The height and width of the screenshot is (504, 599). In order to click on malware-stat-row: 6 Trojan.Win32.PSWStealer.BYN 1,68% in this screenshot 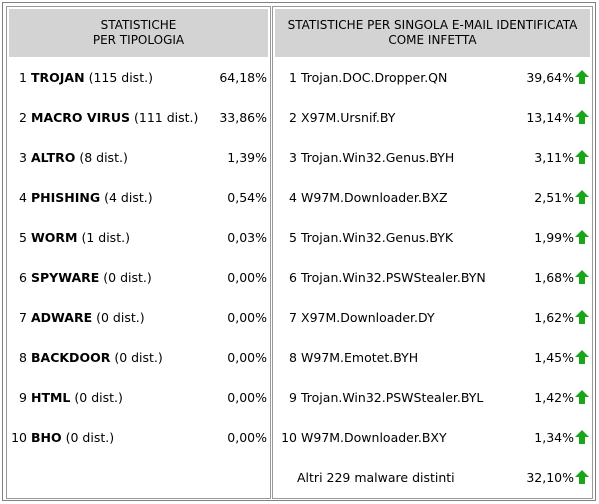, I will do `click(432, 277)`.